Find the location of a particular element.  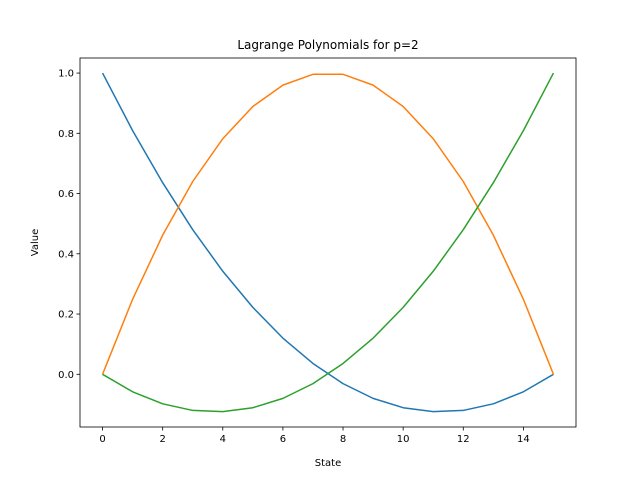

x-tick-label: 0 is located at coordinates (102, 439).